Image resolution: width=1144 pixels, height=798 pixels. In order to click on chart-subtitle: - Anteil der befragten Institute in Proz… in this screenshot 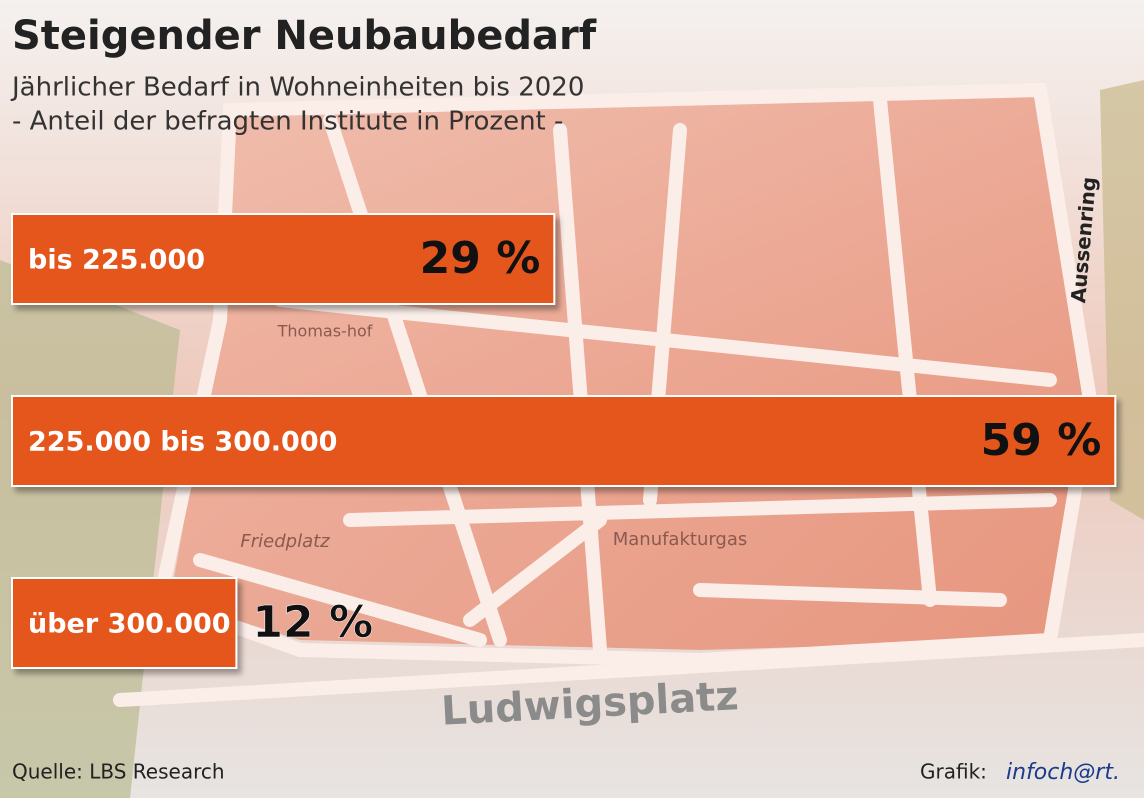, I will do `click(287, 122)`.